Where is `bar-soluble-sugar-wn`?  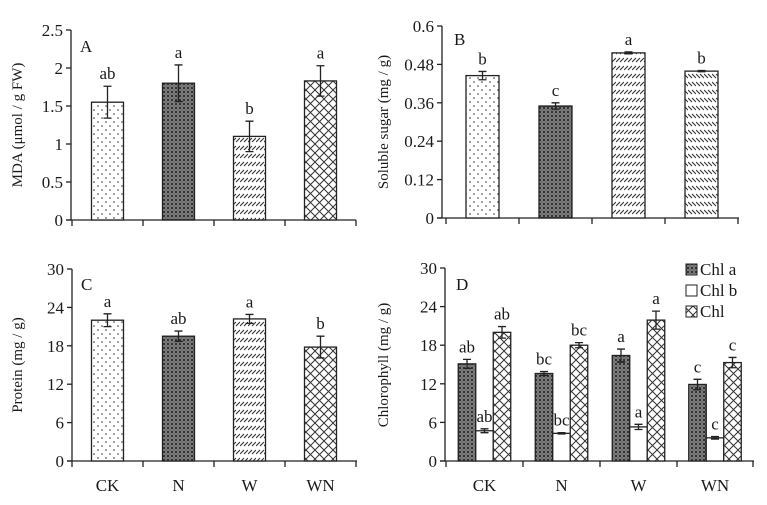
bar-soluble-sugar-wn is located at coordinates (701, 144).